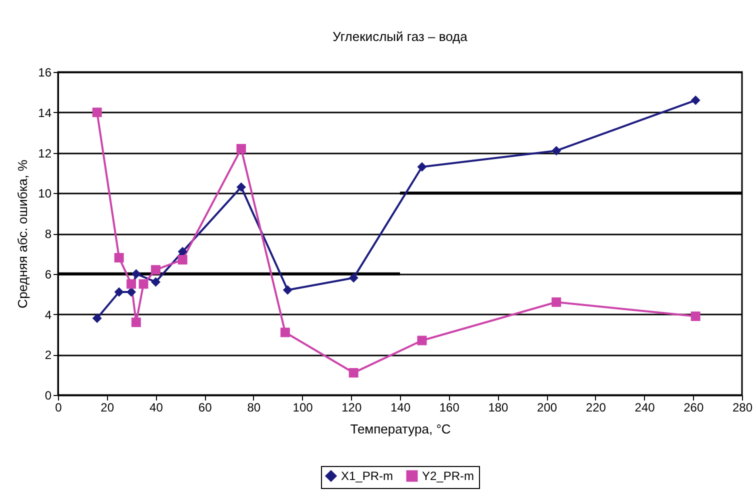 This screenshot has height=501, width=756. I want to click on y-tick-label: 2, so click(48, 355).